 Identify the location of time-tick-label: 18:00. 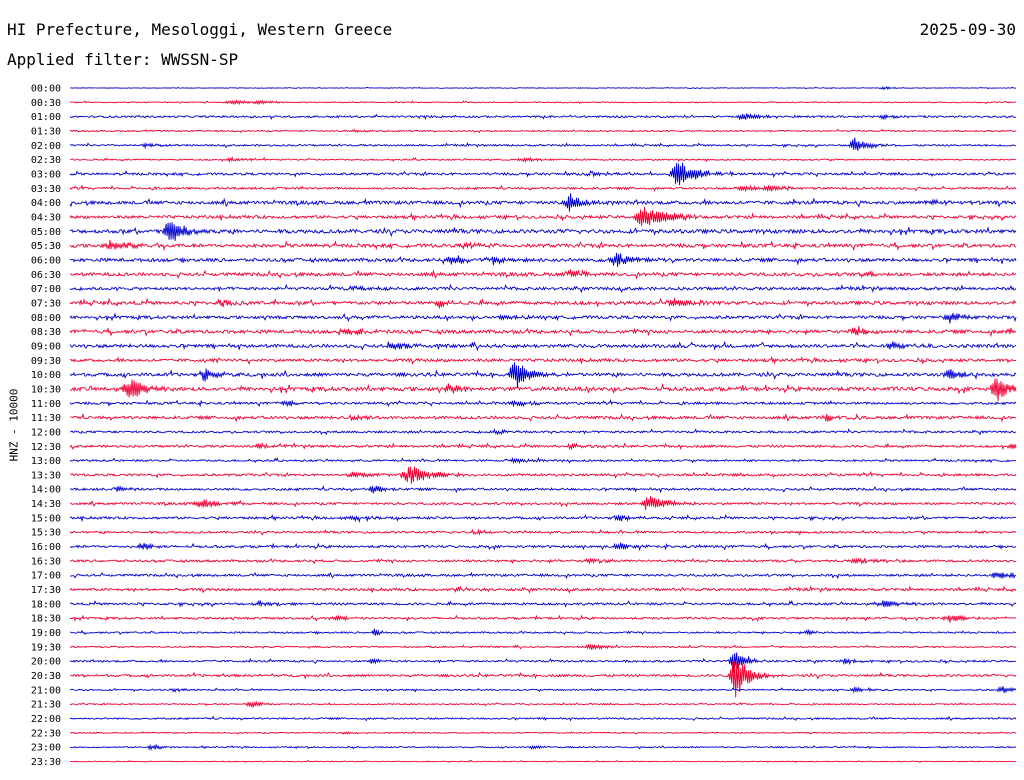
(46, 604).